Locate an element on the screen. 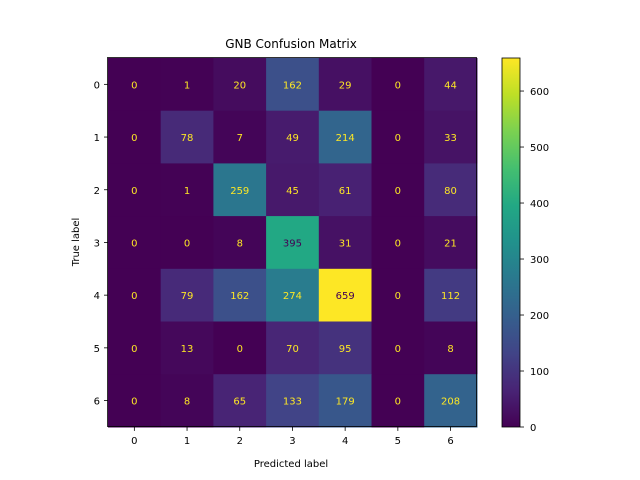 This screenshot has width=640, height=480. cell-value-label: 61 is located at coordinates (345, 191).